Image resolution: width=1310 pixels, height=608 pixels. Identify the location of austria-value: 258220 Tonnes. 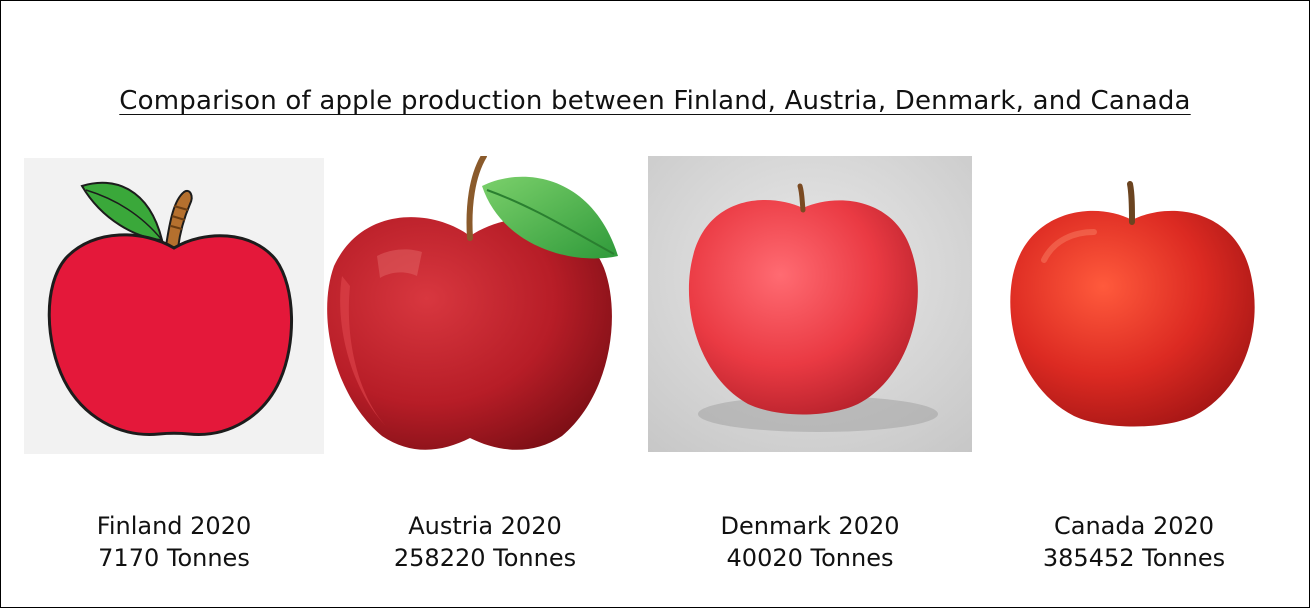
(485, 558).